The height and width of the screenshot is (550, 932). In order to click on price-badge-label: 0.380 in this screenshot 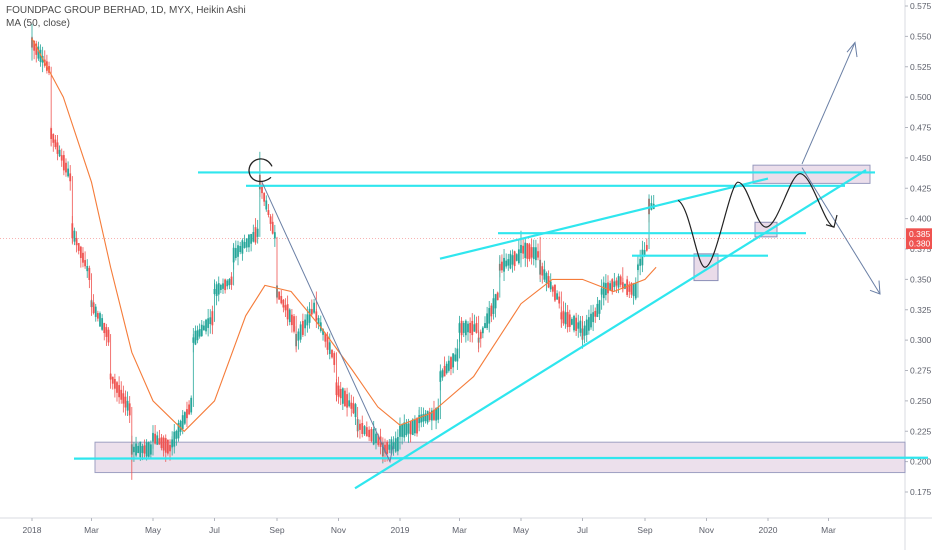, I will do `click(920, 244)`.